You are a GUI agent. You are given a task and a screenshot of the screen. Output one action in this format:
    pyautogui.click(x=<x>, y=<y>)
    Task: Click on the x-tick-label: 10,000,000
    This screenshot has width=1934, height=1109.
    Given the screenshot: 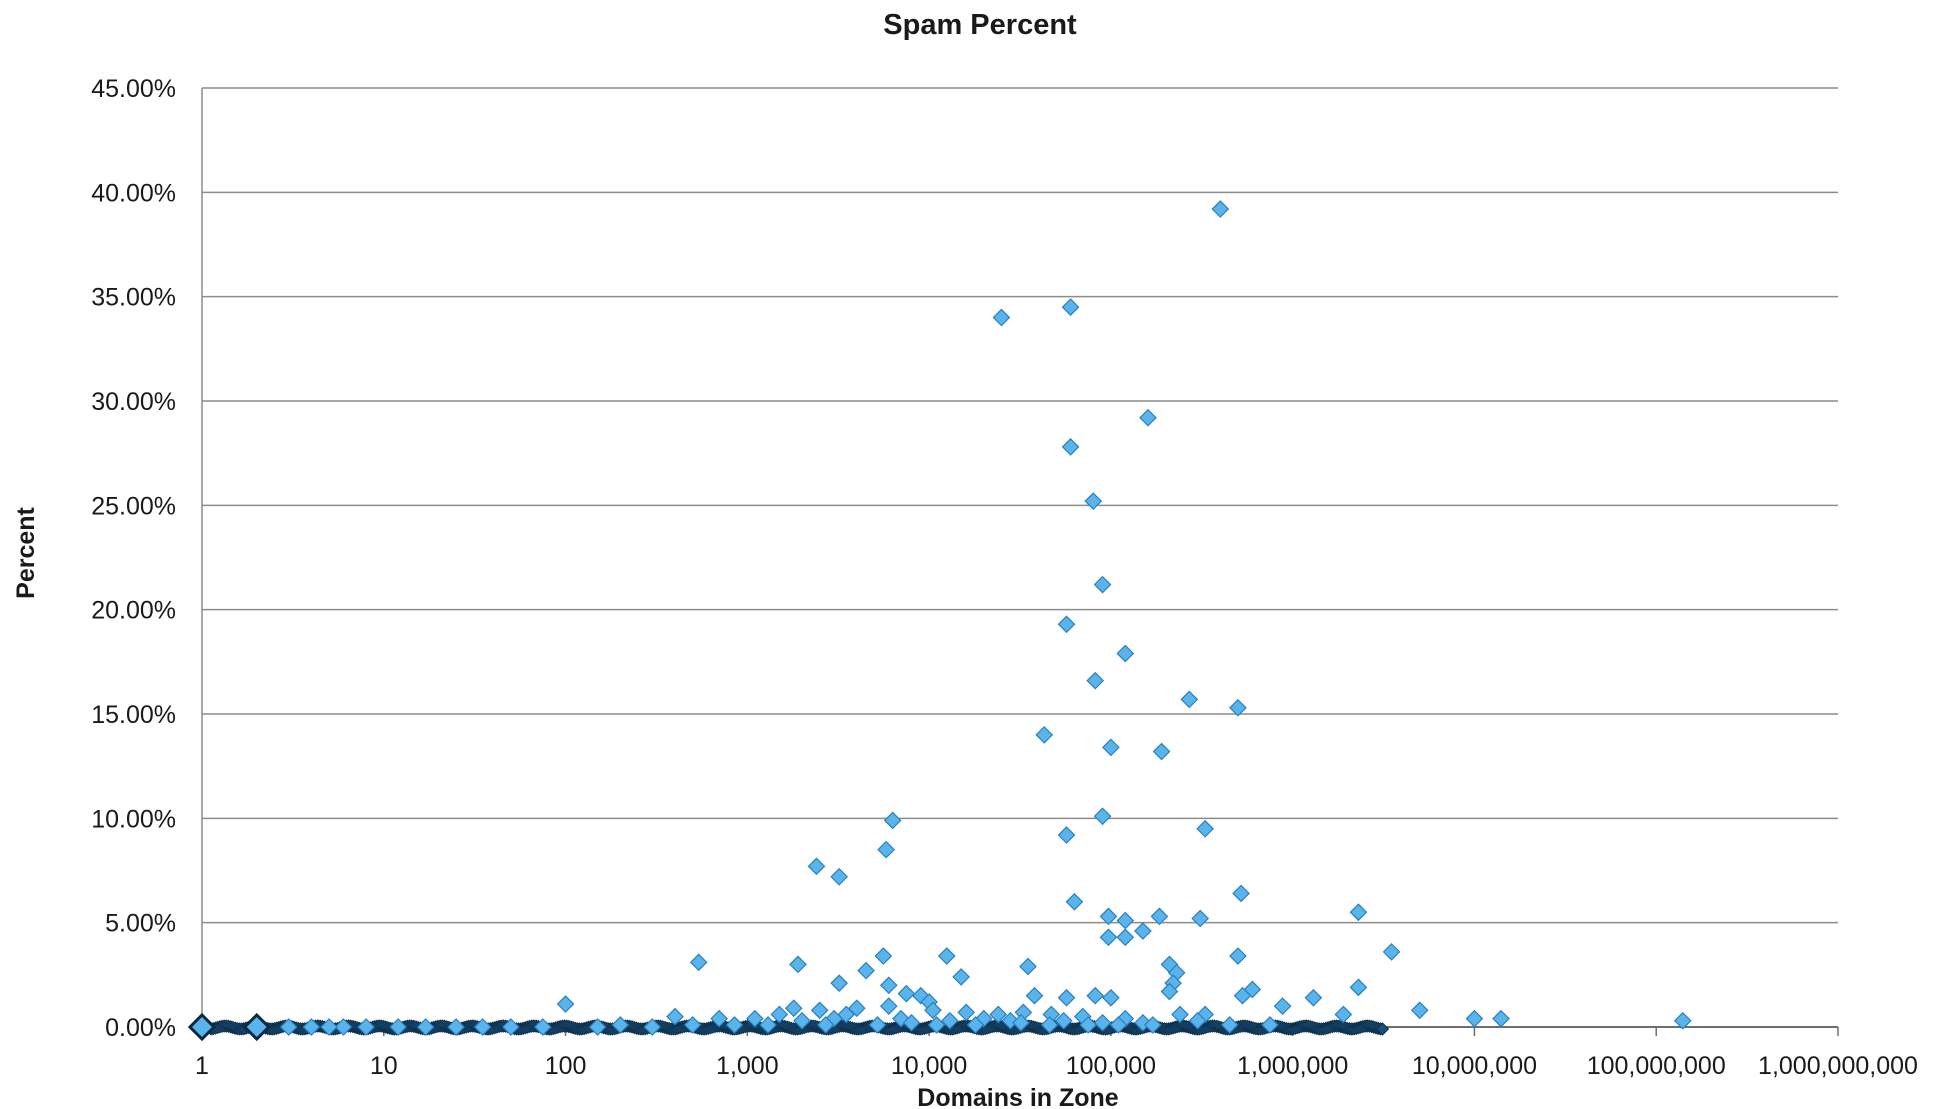 What is the action you would take?
    pyautogui.click(x=1474, y=1066)
    